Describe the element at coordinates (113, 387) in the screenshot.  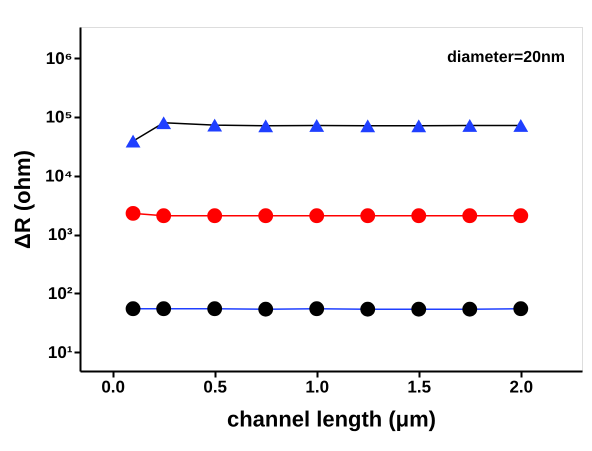
I see `x-tick-label: 0.0` at that location.